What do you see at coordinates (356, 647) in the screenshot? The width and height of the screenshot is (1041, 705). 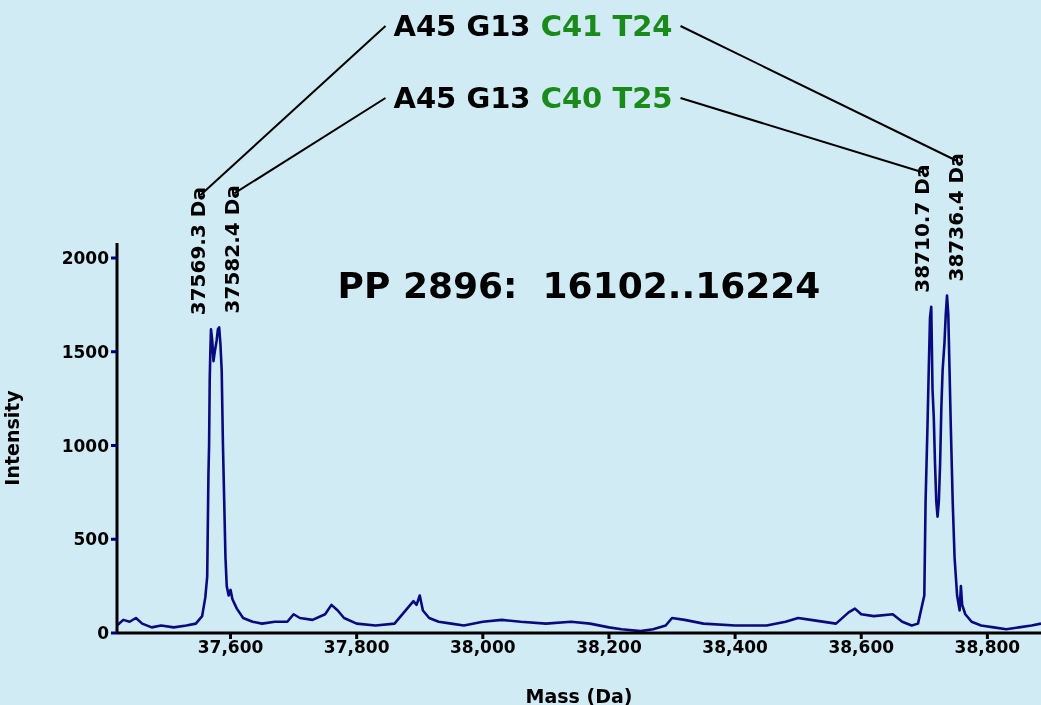 I see `x-tick-label: 37,800` at bounding box center [356, 647].